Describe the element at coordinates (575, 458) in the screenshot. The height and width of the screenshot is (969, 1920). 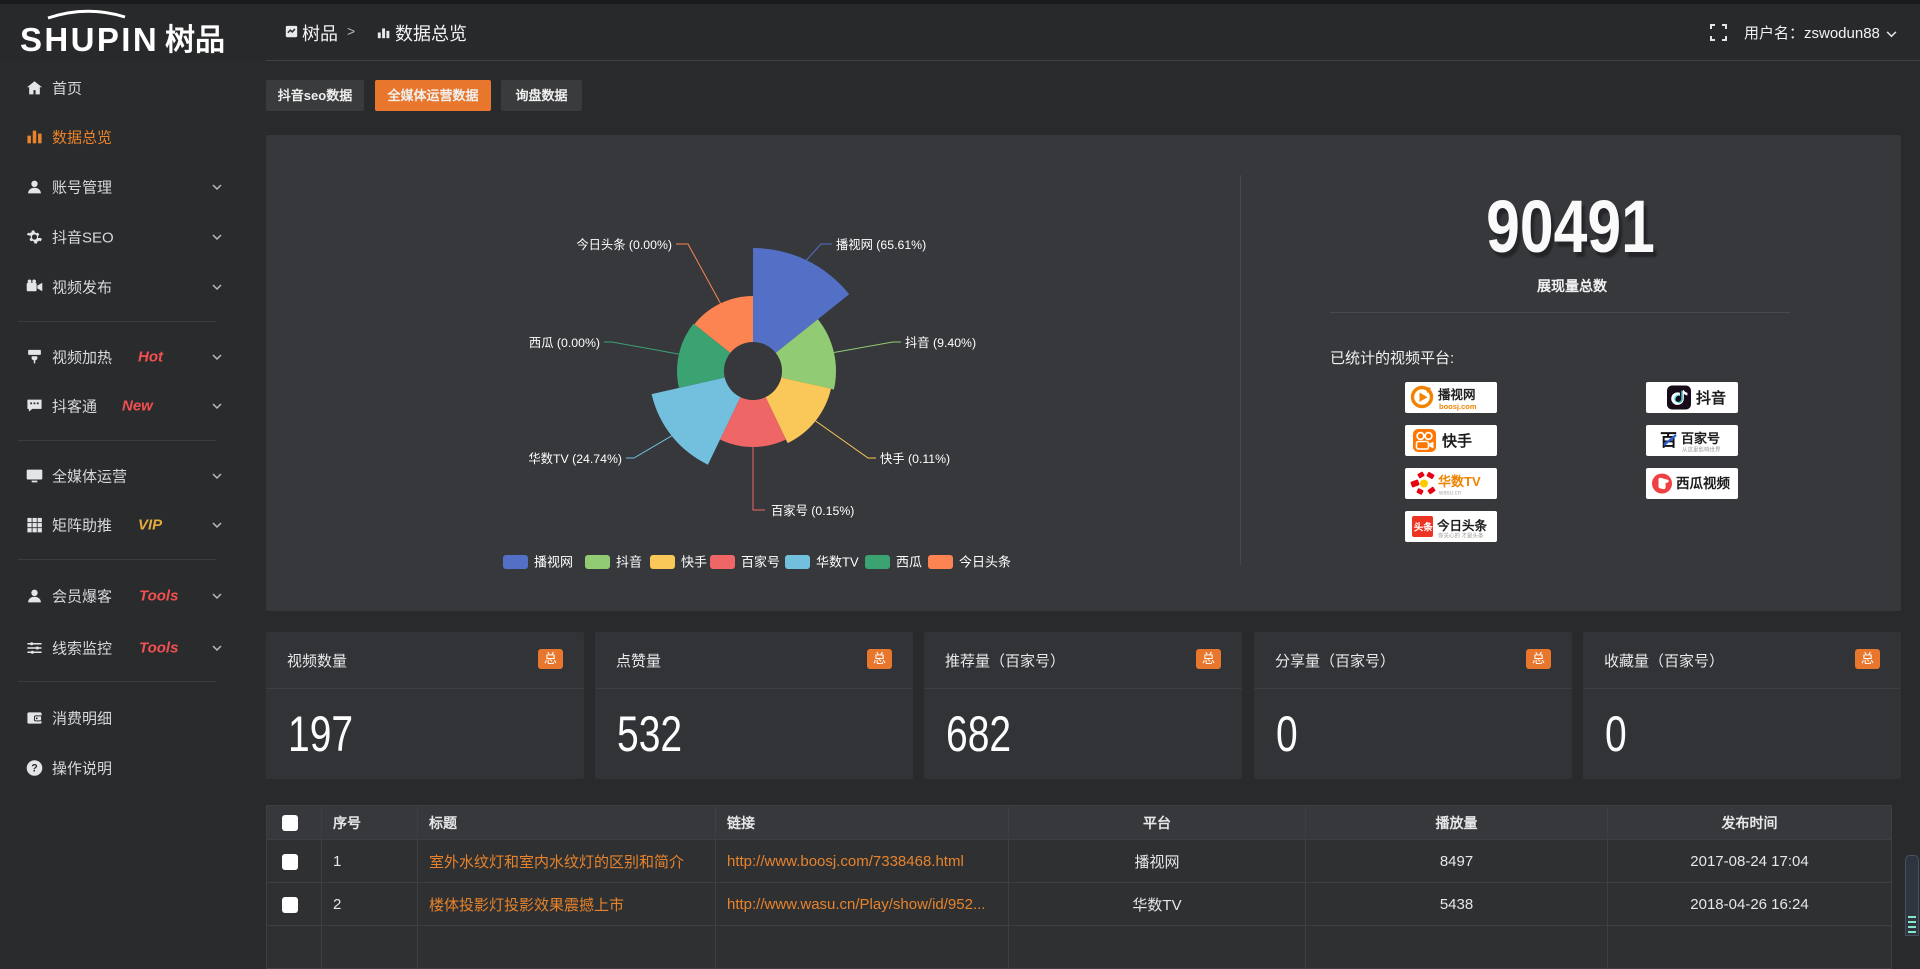
I see `svg-text: 华数TV (24.74%)` at that location.